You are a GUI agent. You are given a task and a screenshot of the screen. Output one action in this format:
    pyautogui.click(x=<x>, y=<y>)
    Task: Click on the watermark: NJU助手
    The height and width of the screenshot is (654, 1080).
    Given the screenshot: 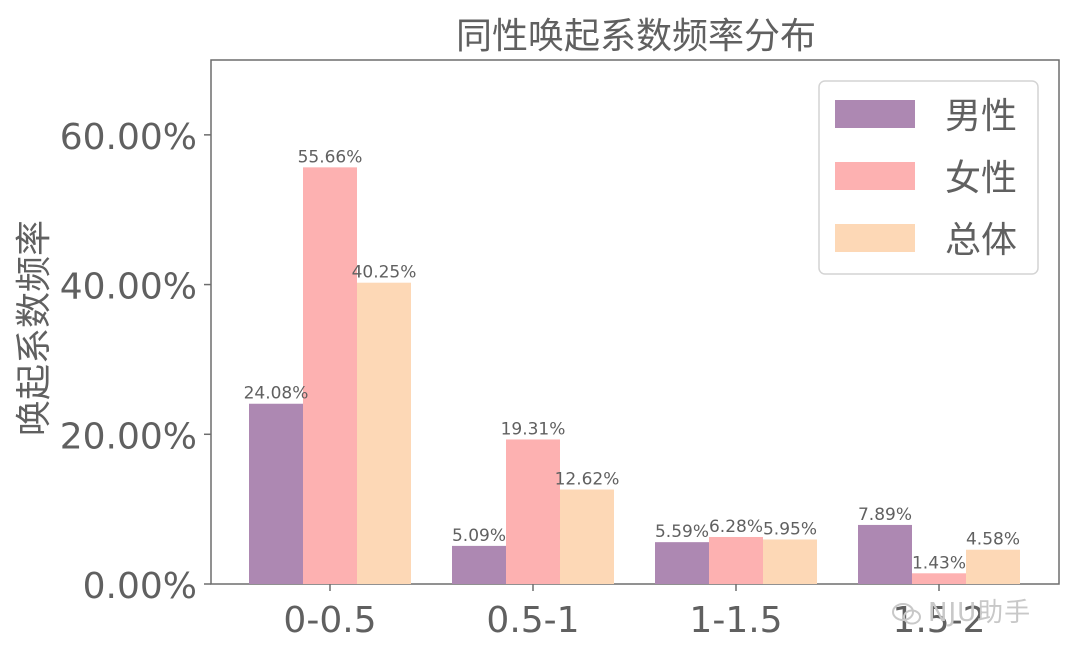 What is the action you would take?
    pyautogui.click(x=961, y=610)
    